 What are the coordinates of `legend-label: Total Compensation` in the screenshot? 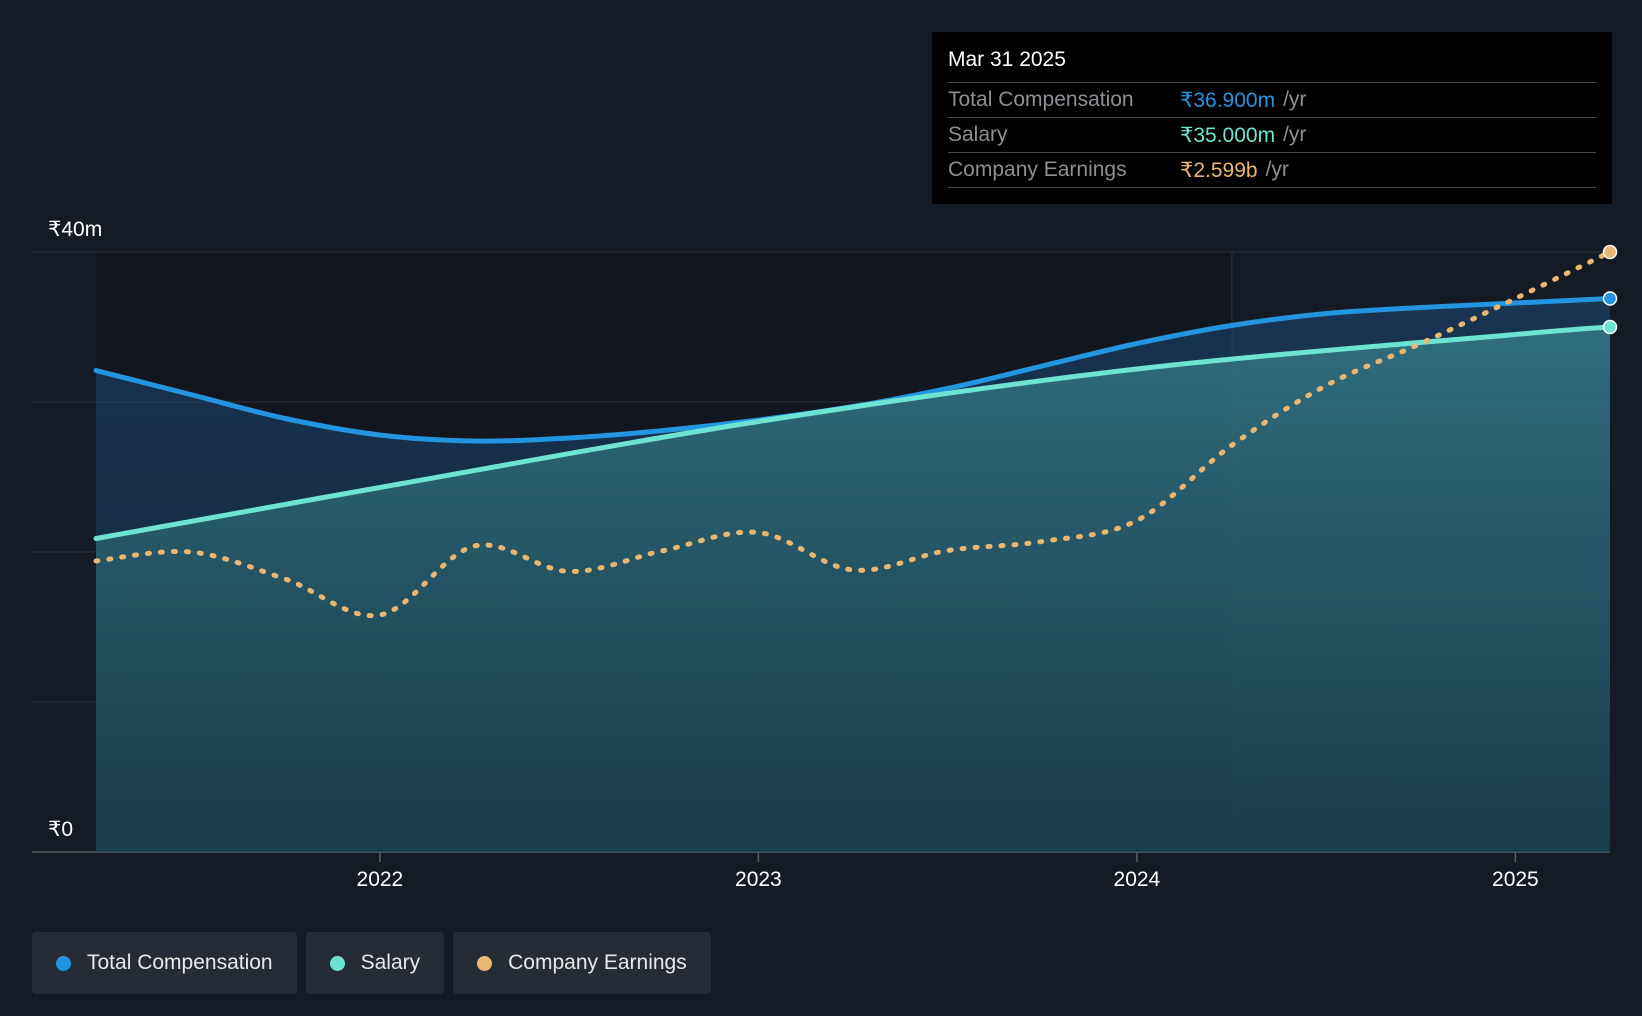 It's located at (180, 962).